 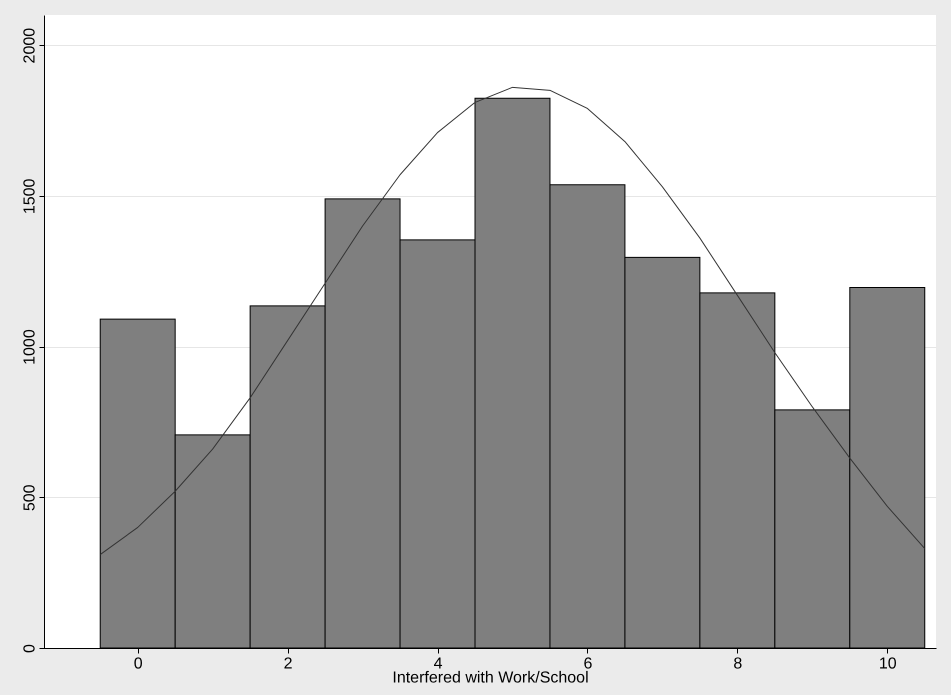 I want to click on x-tick-label: 0, so click(x=138, y=664).